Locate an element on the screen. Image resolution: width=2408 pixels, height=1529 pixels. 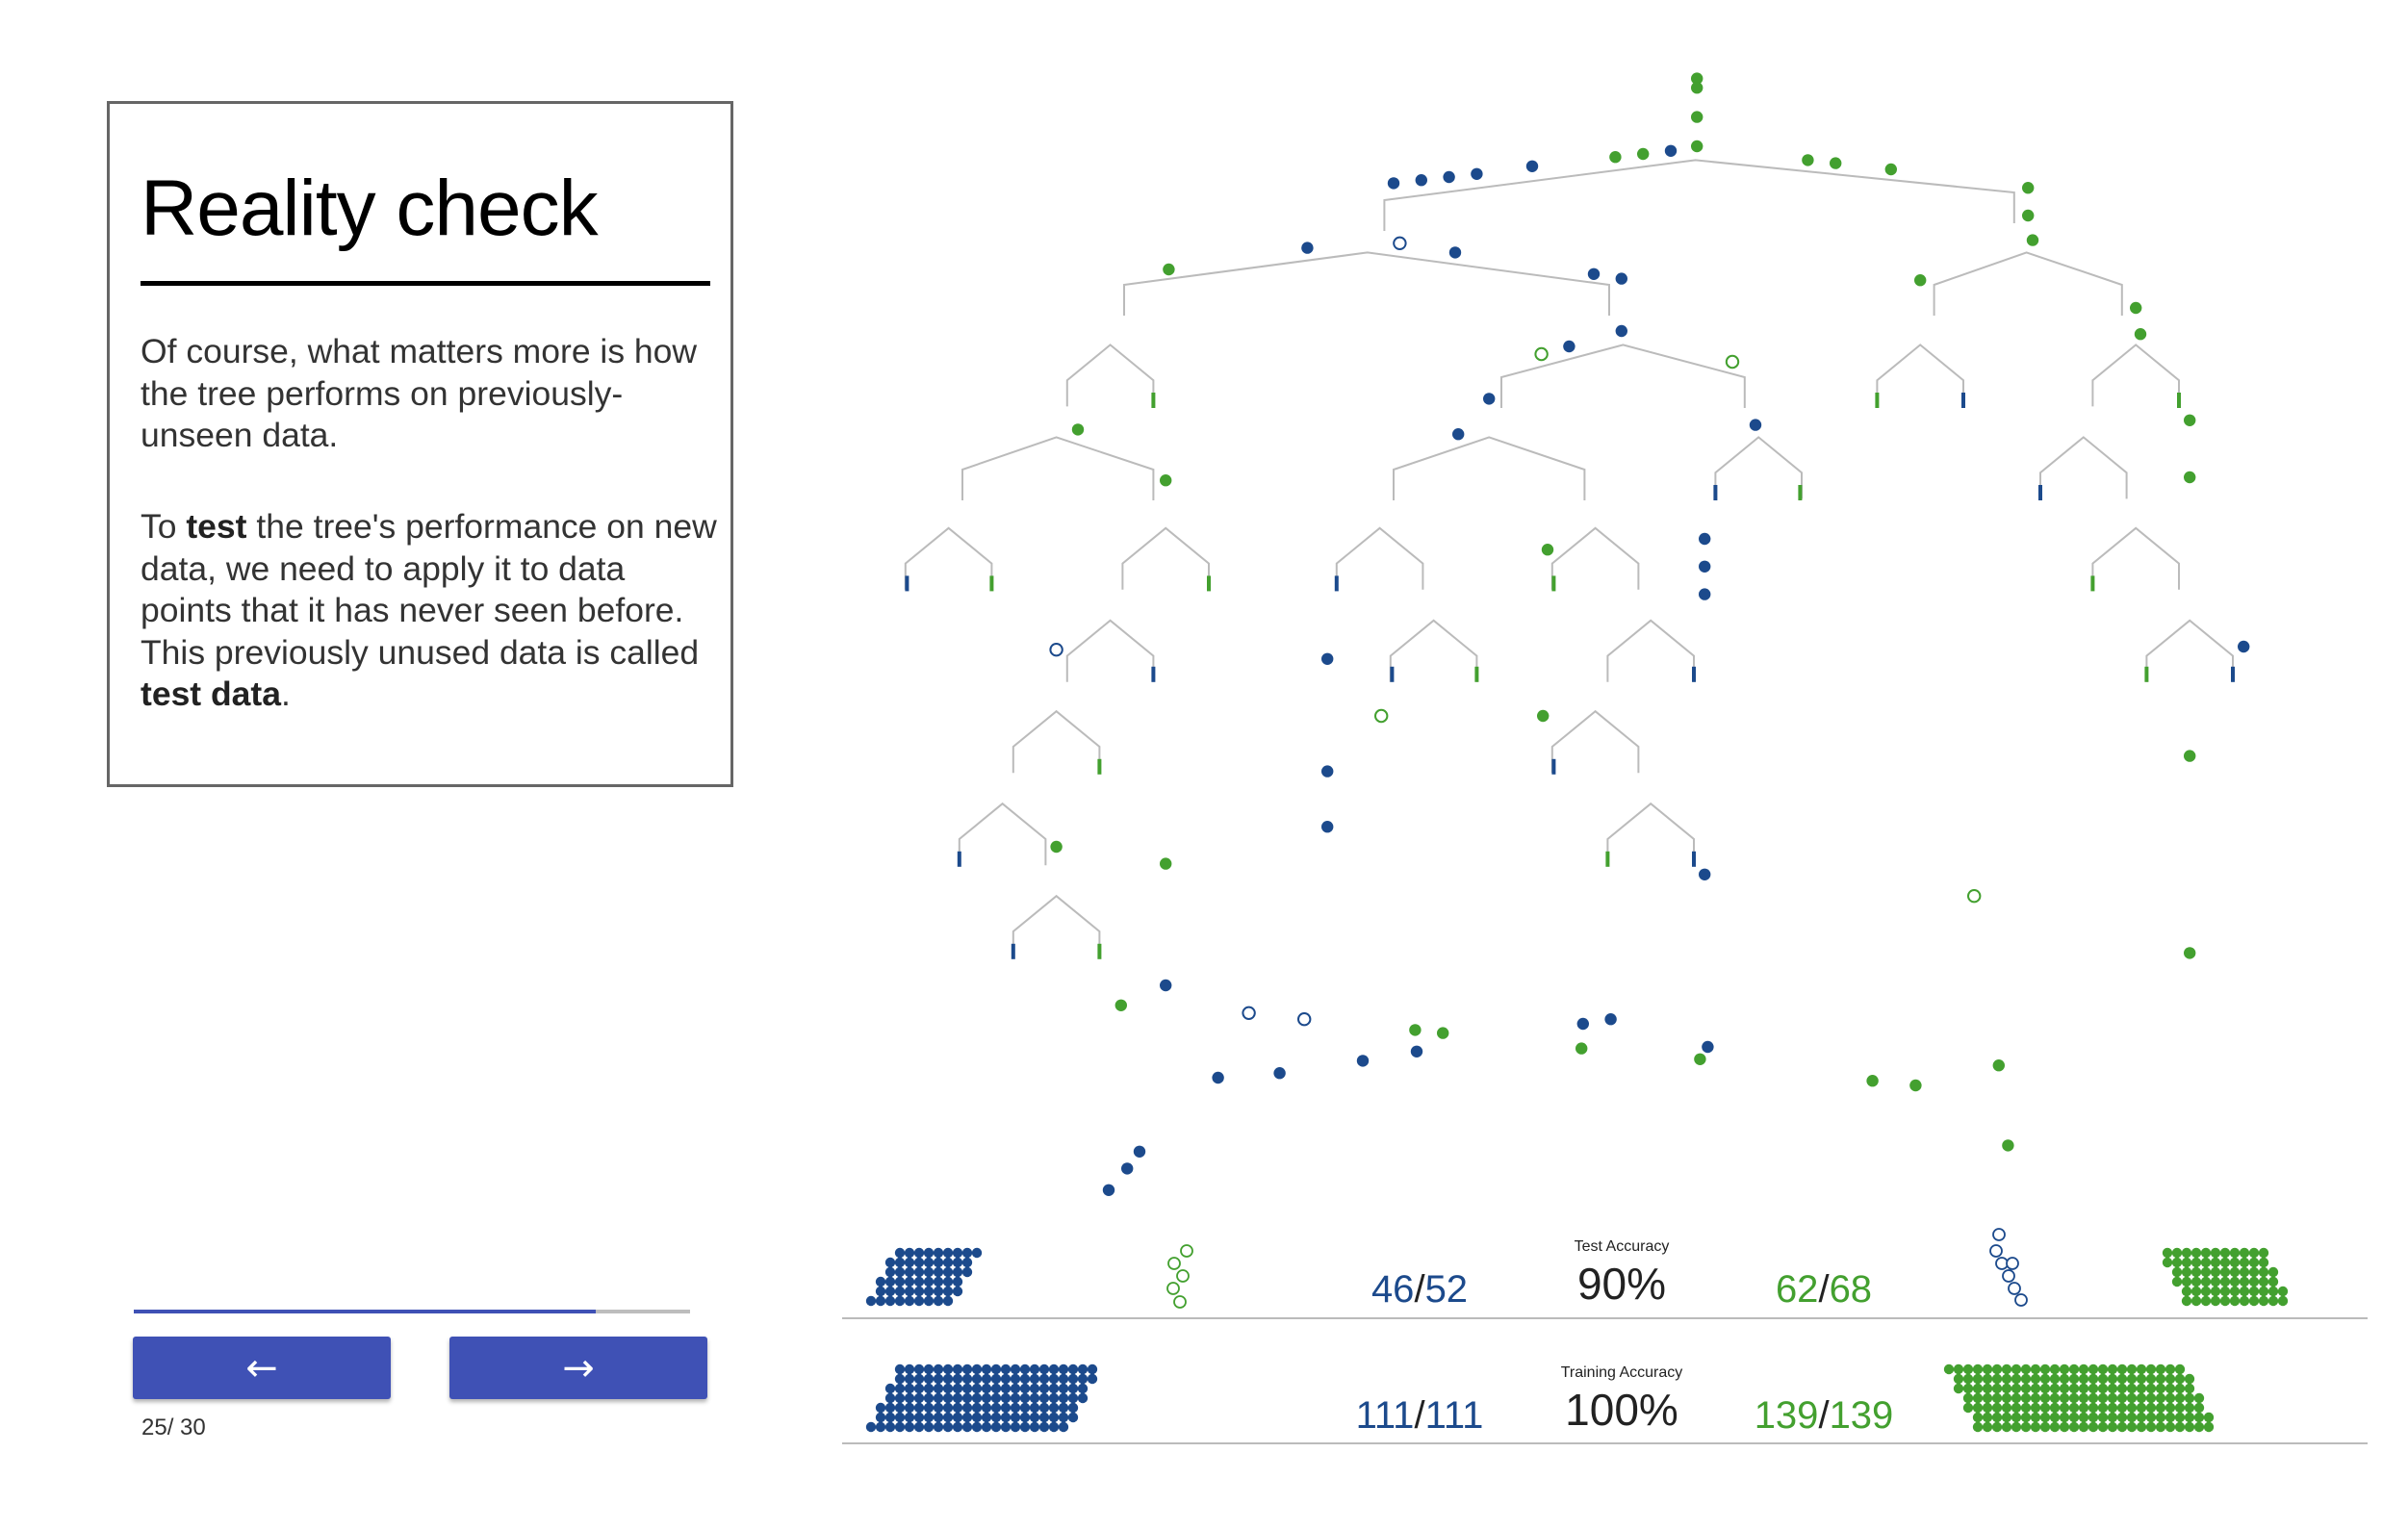
training-green-correct: 139 is located at coordinates (1787, 1415).